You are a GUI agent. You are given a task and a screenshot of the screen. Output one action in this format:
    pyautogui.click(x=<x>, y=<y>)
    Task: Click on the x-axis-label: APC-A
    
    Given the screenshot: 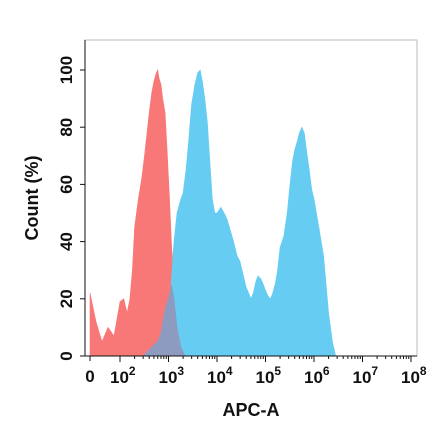 What is the action you would take?
    pyautogui.click(x=251, y=410)
    